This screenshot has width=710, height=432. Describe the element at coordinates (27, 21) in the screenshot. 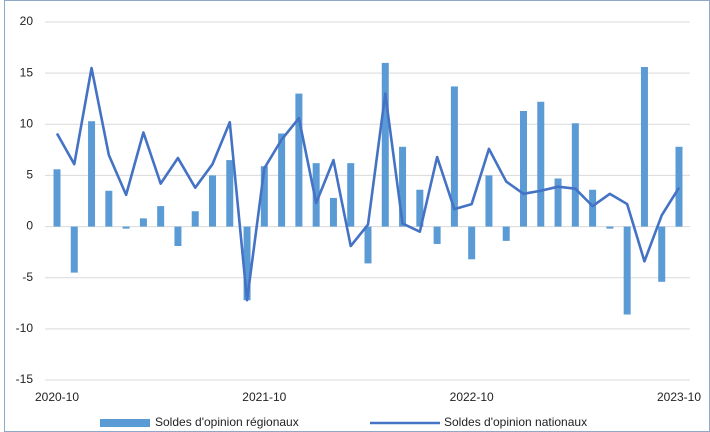

I see `y-tick-label: 20` at that location.